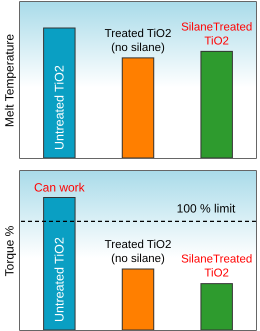 Image resolution: width=260 pixels, height=331 pixels. Describe the element at coordinates (9, 250) in the screenshot. I see `y-axis-title: Torque %` at that location.